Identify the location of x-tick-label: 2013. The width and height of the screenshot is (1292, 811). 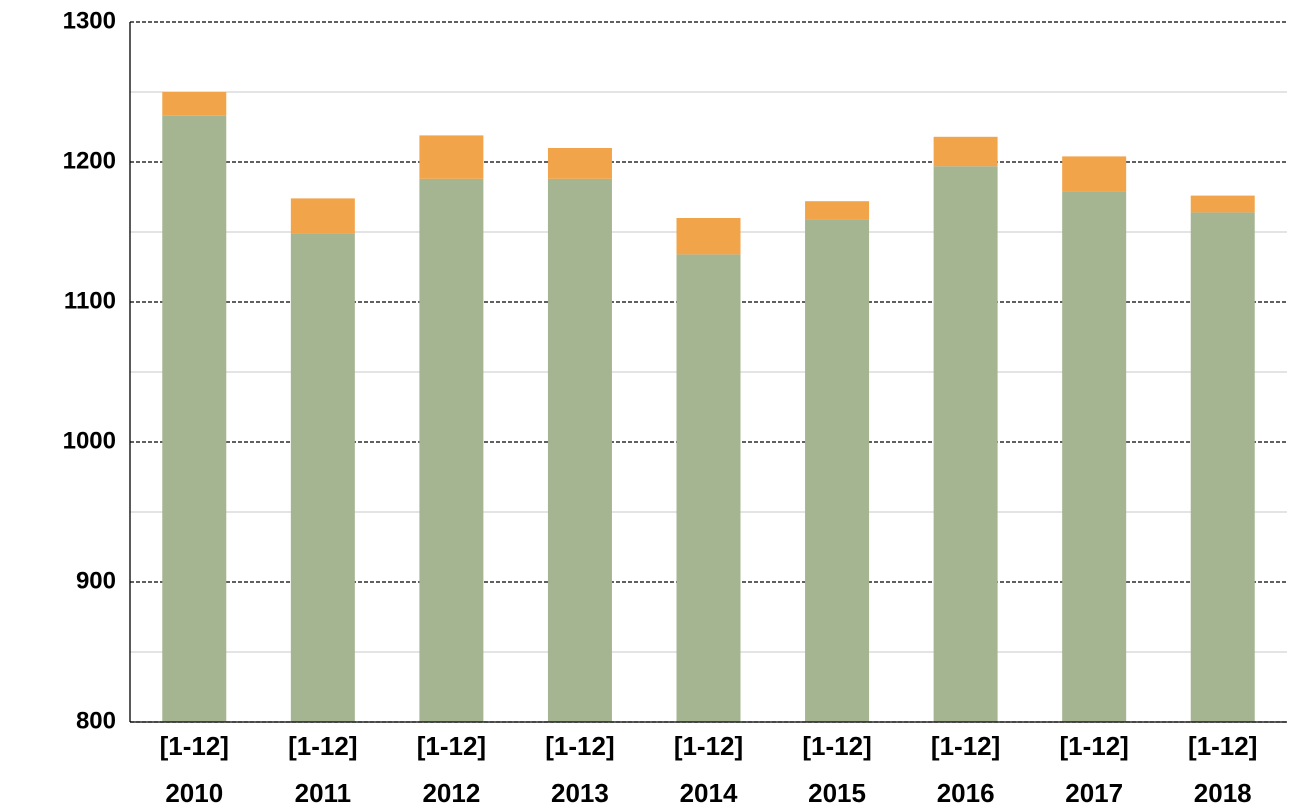
(580, 793).